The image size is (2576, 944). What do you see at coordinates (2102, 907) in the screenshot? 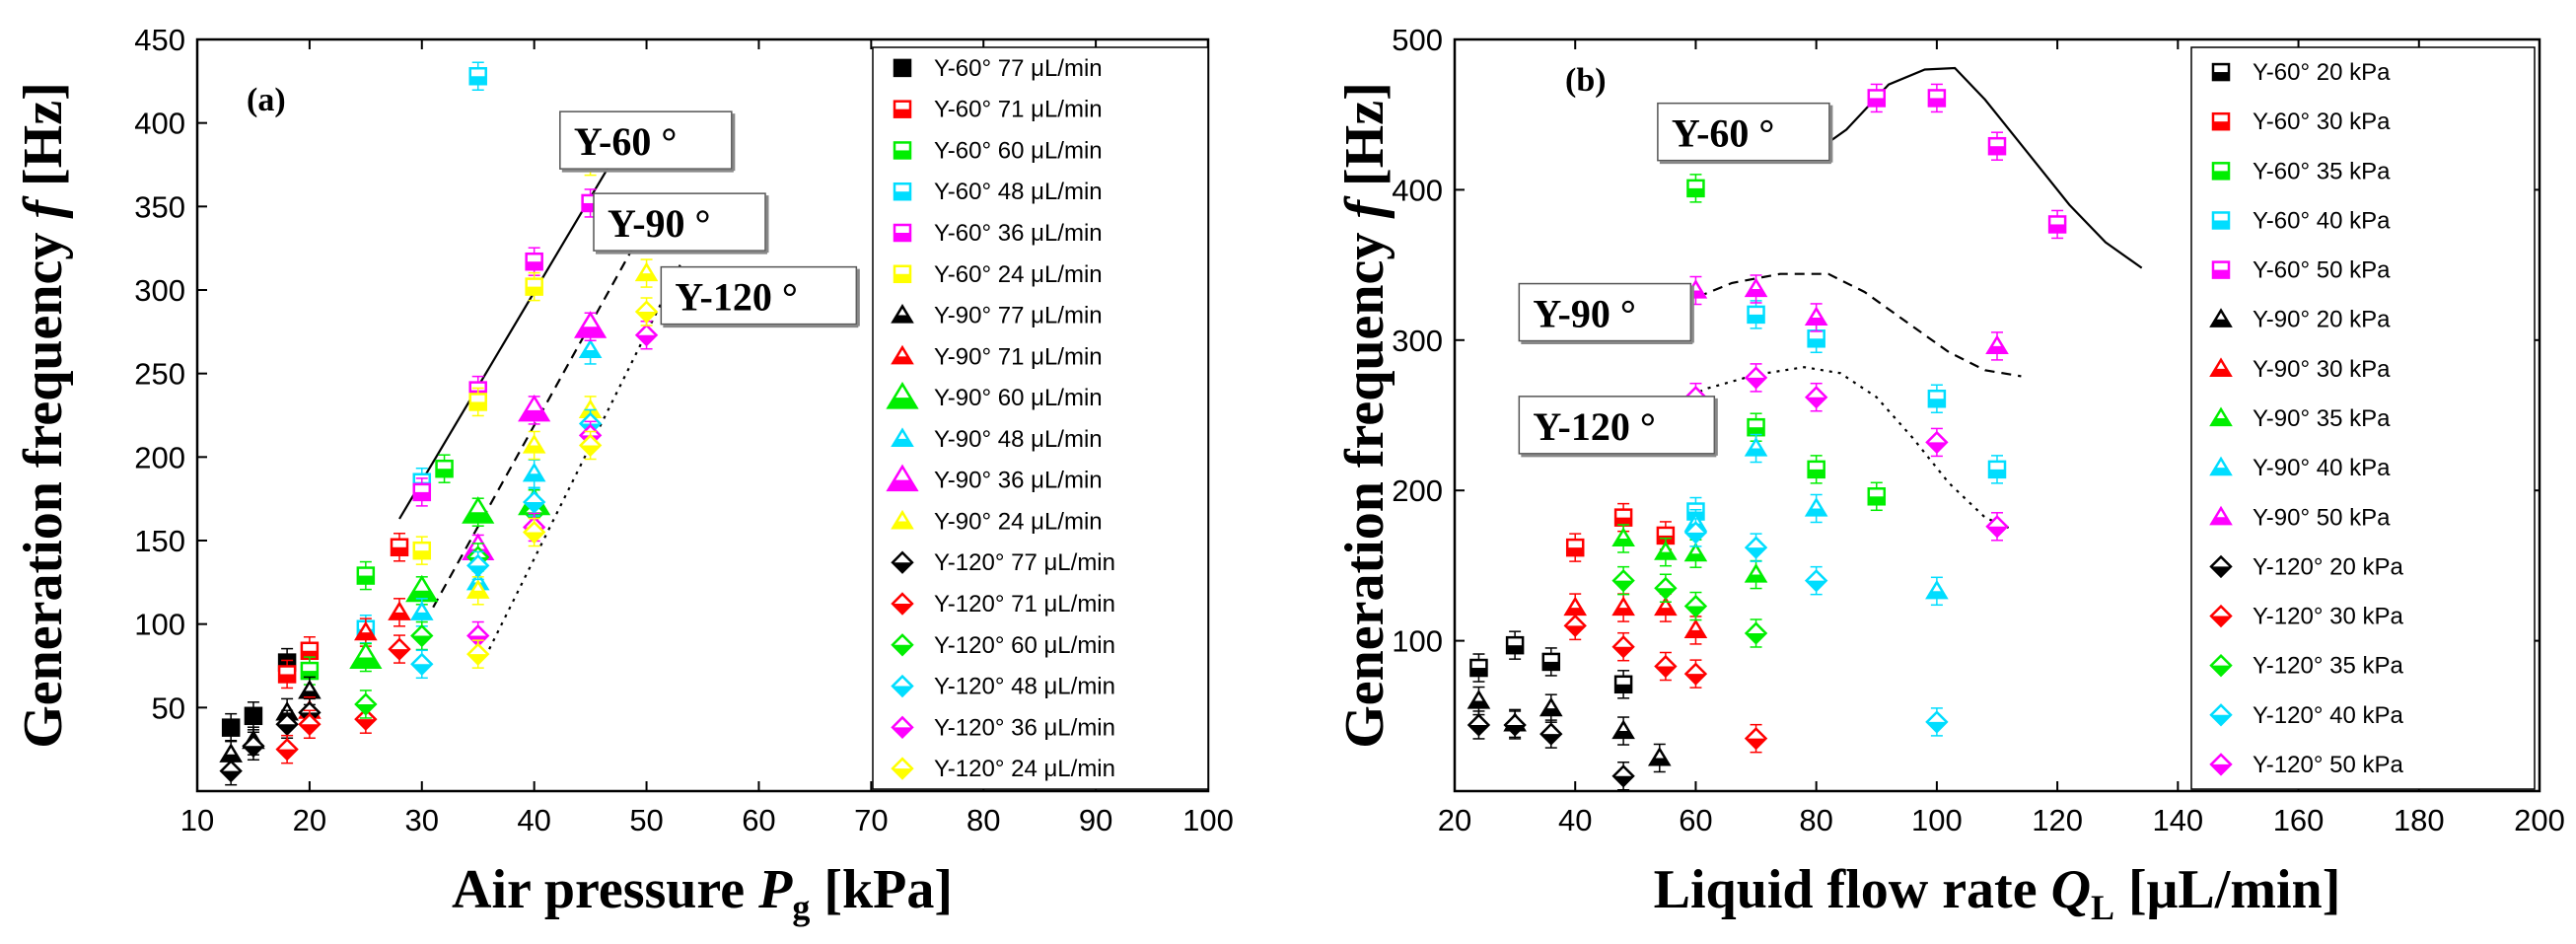
I see `x-axis-title-sub: L` at bounding box center [2102, 907].